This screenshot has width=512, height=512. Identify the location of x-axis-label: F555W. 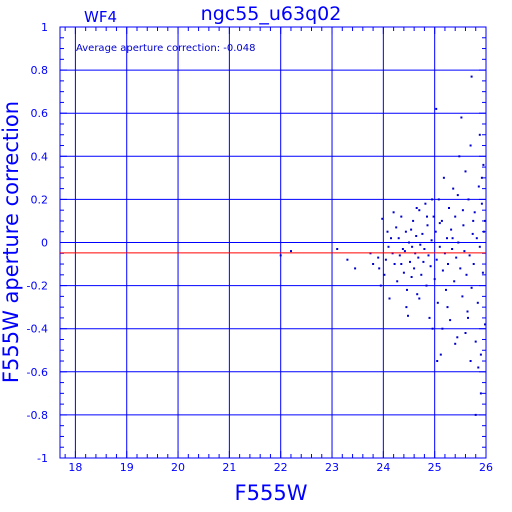
(271, 493).